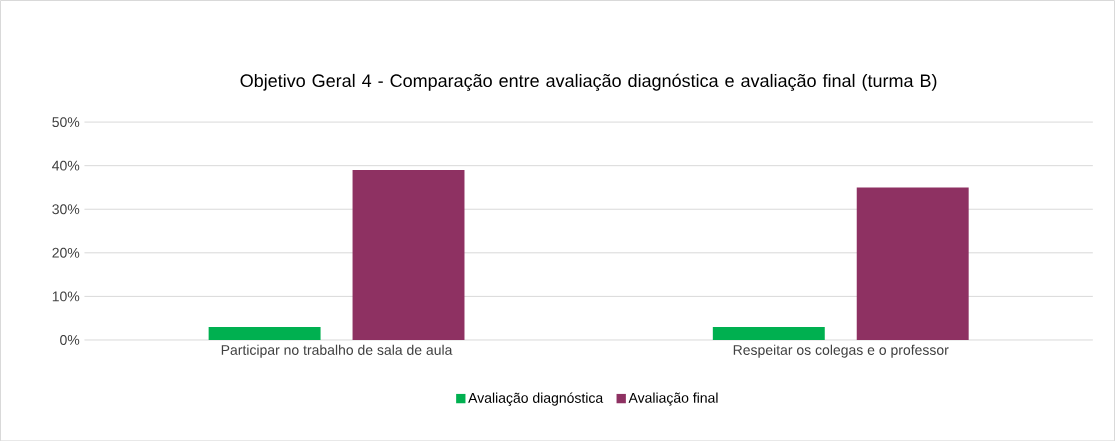 The height and width of the screenshot is (441, 1115). I want to click on chart-title: Objetivo Geral 4 - Comparação entre avaliação diagnóstica e avaliação final (turma B), so click(588, 82).